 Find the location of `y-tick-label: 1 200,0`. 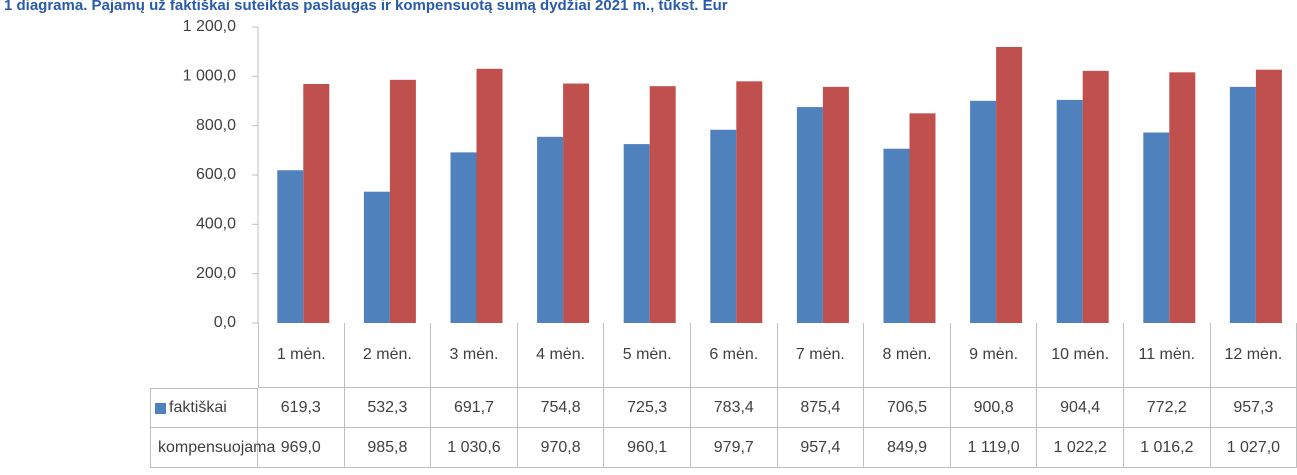

y-tick-label: 1 200,0 is located at coordinates (209, 26).